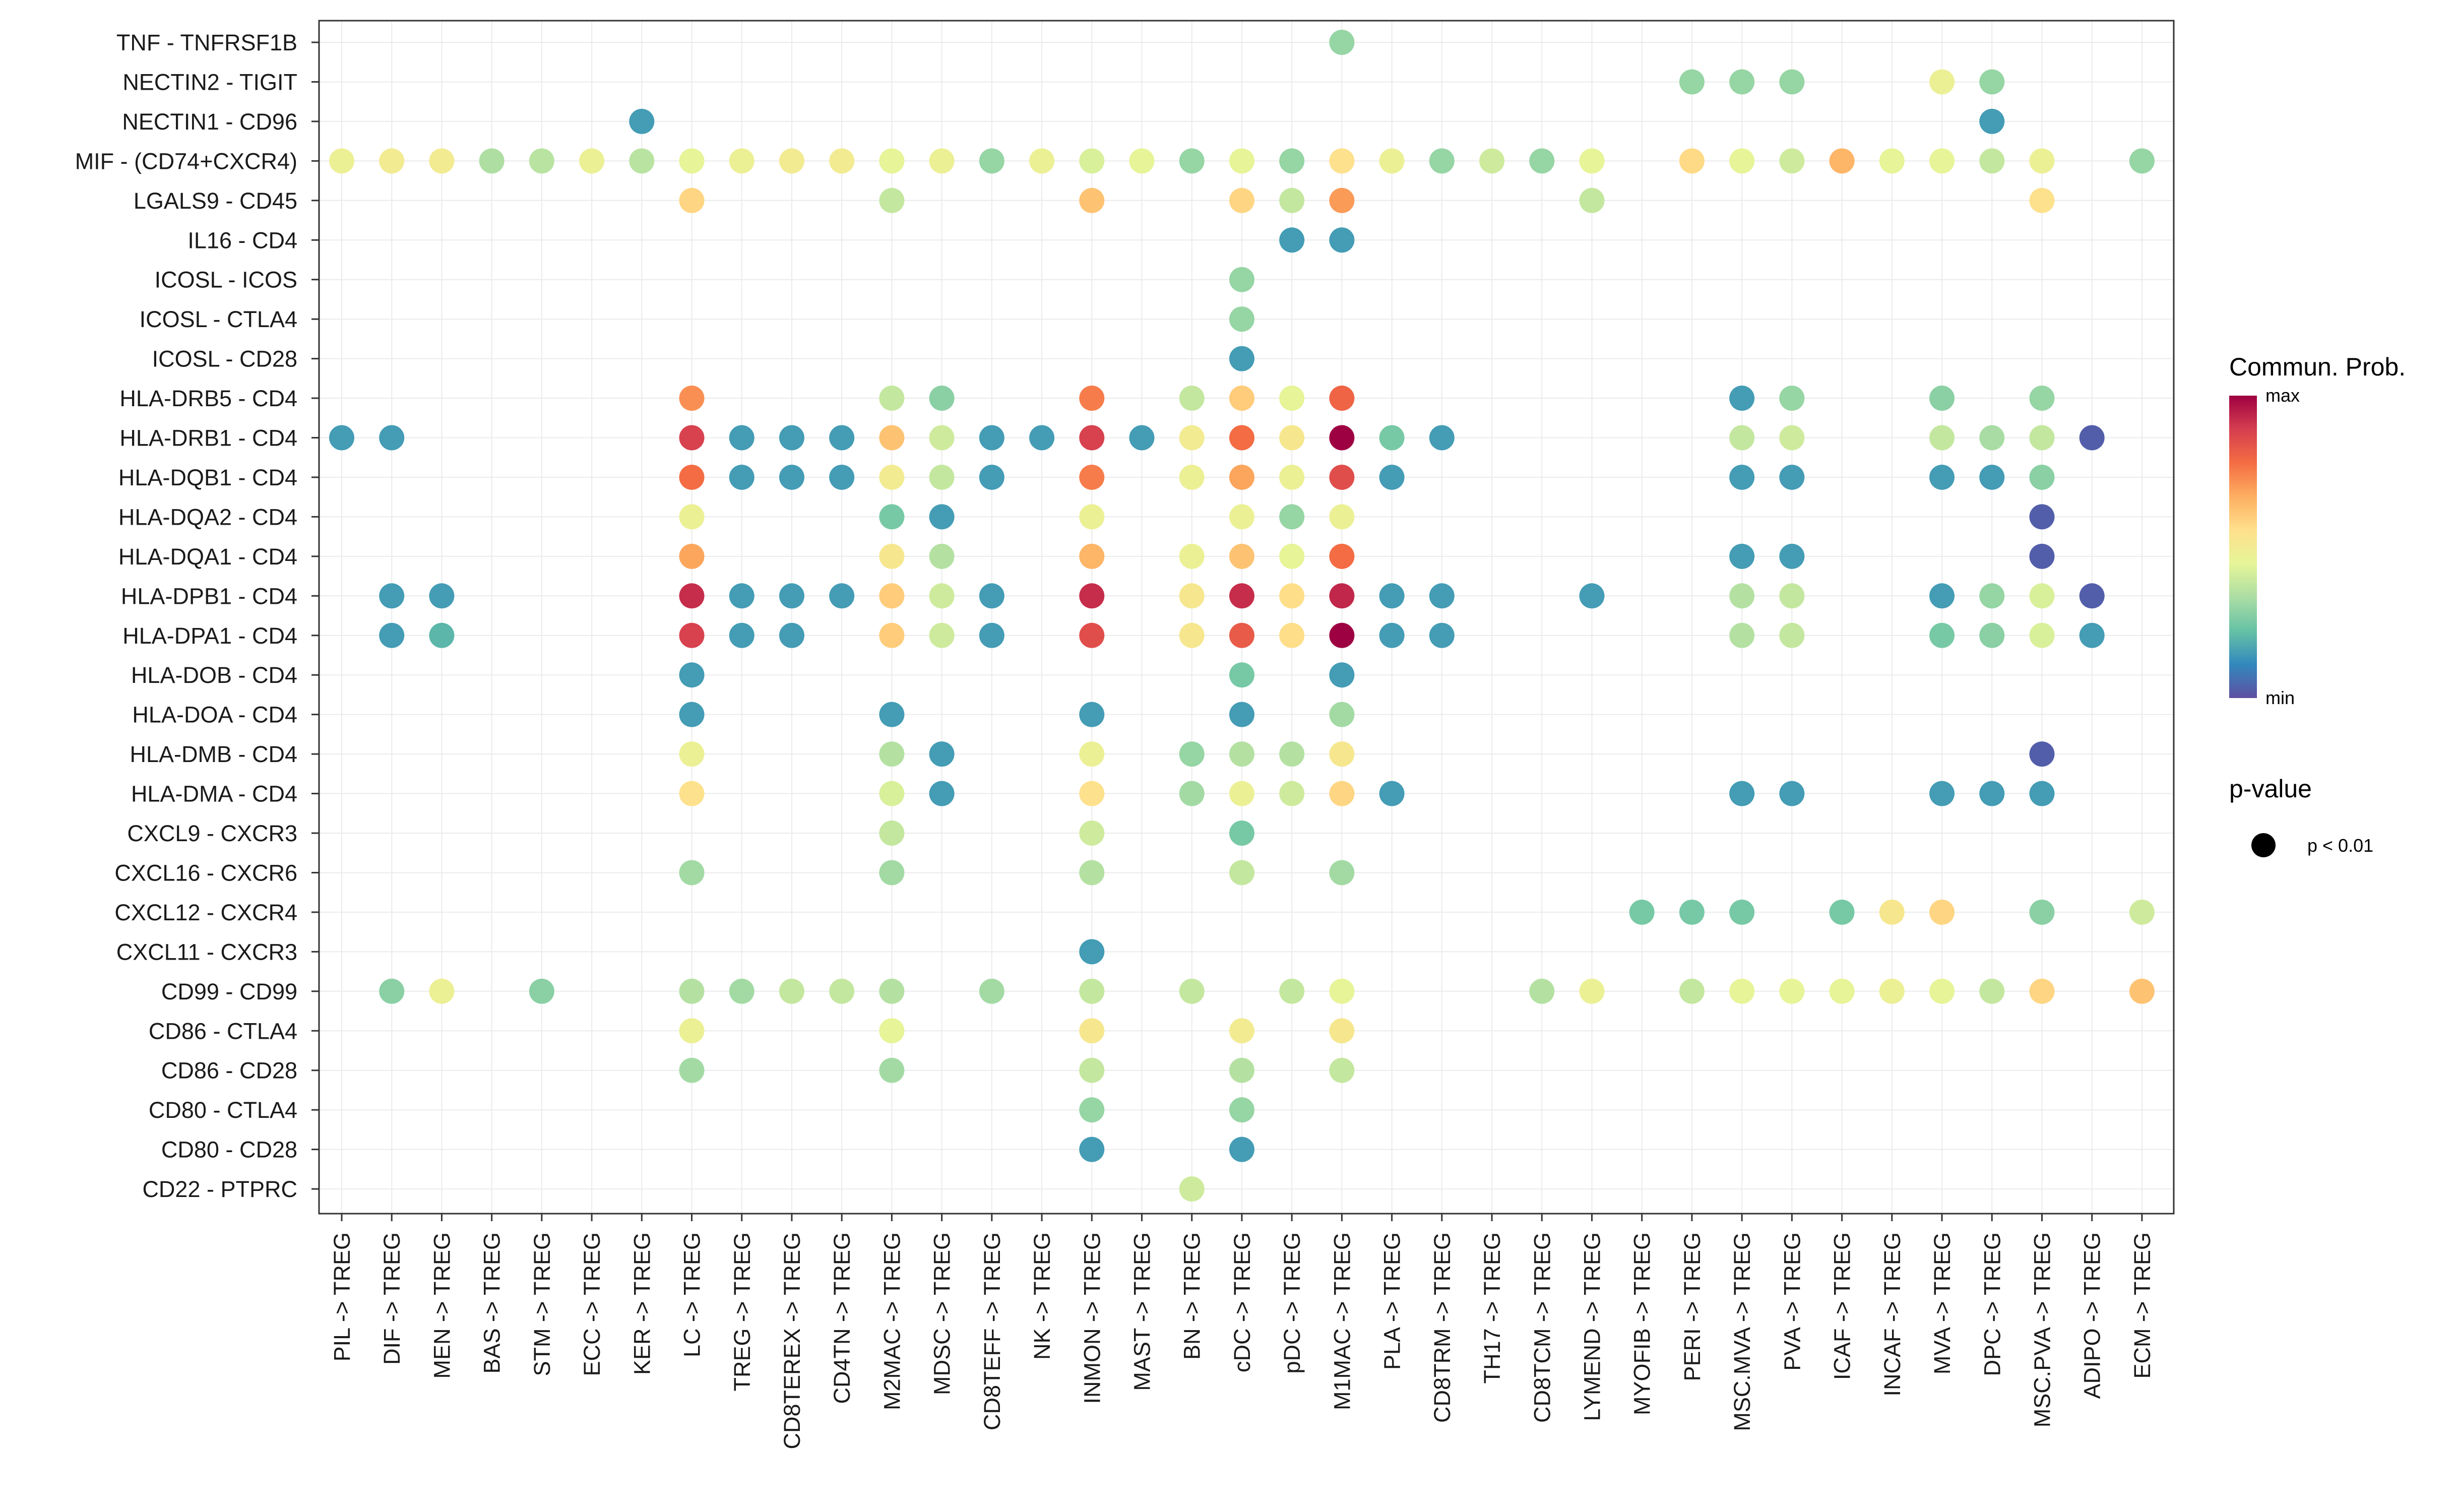 The height and width of the screenshot is (1512, 2457). What do you see at coordinates (209, 122) in the screenshot?
I see `y-tick-label: NECTIN1 - CD96` at bounding box center [209, 122].